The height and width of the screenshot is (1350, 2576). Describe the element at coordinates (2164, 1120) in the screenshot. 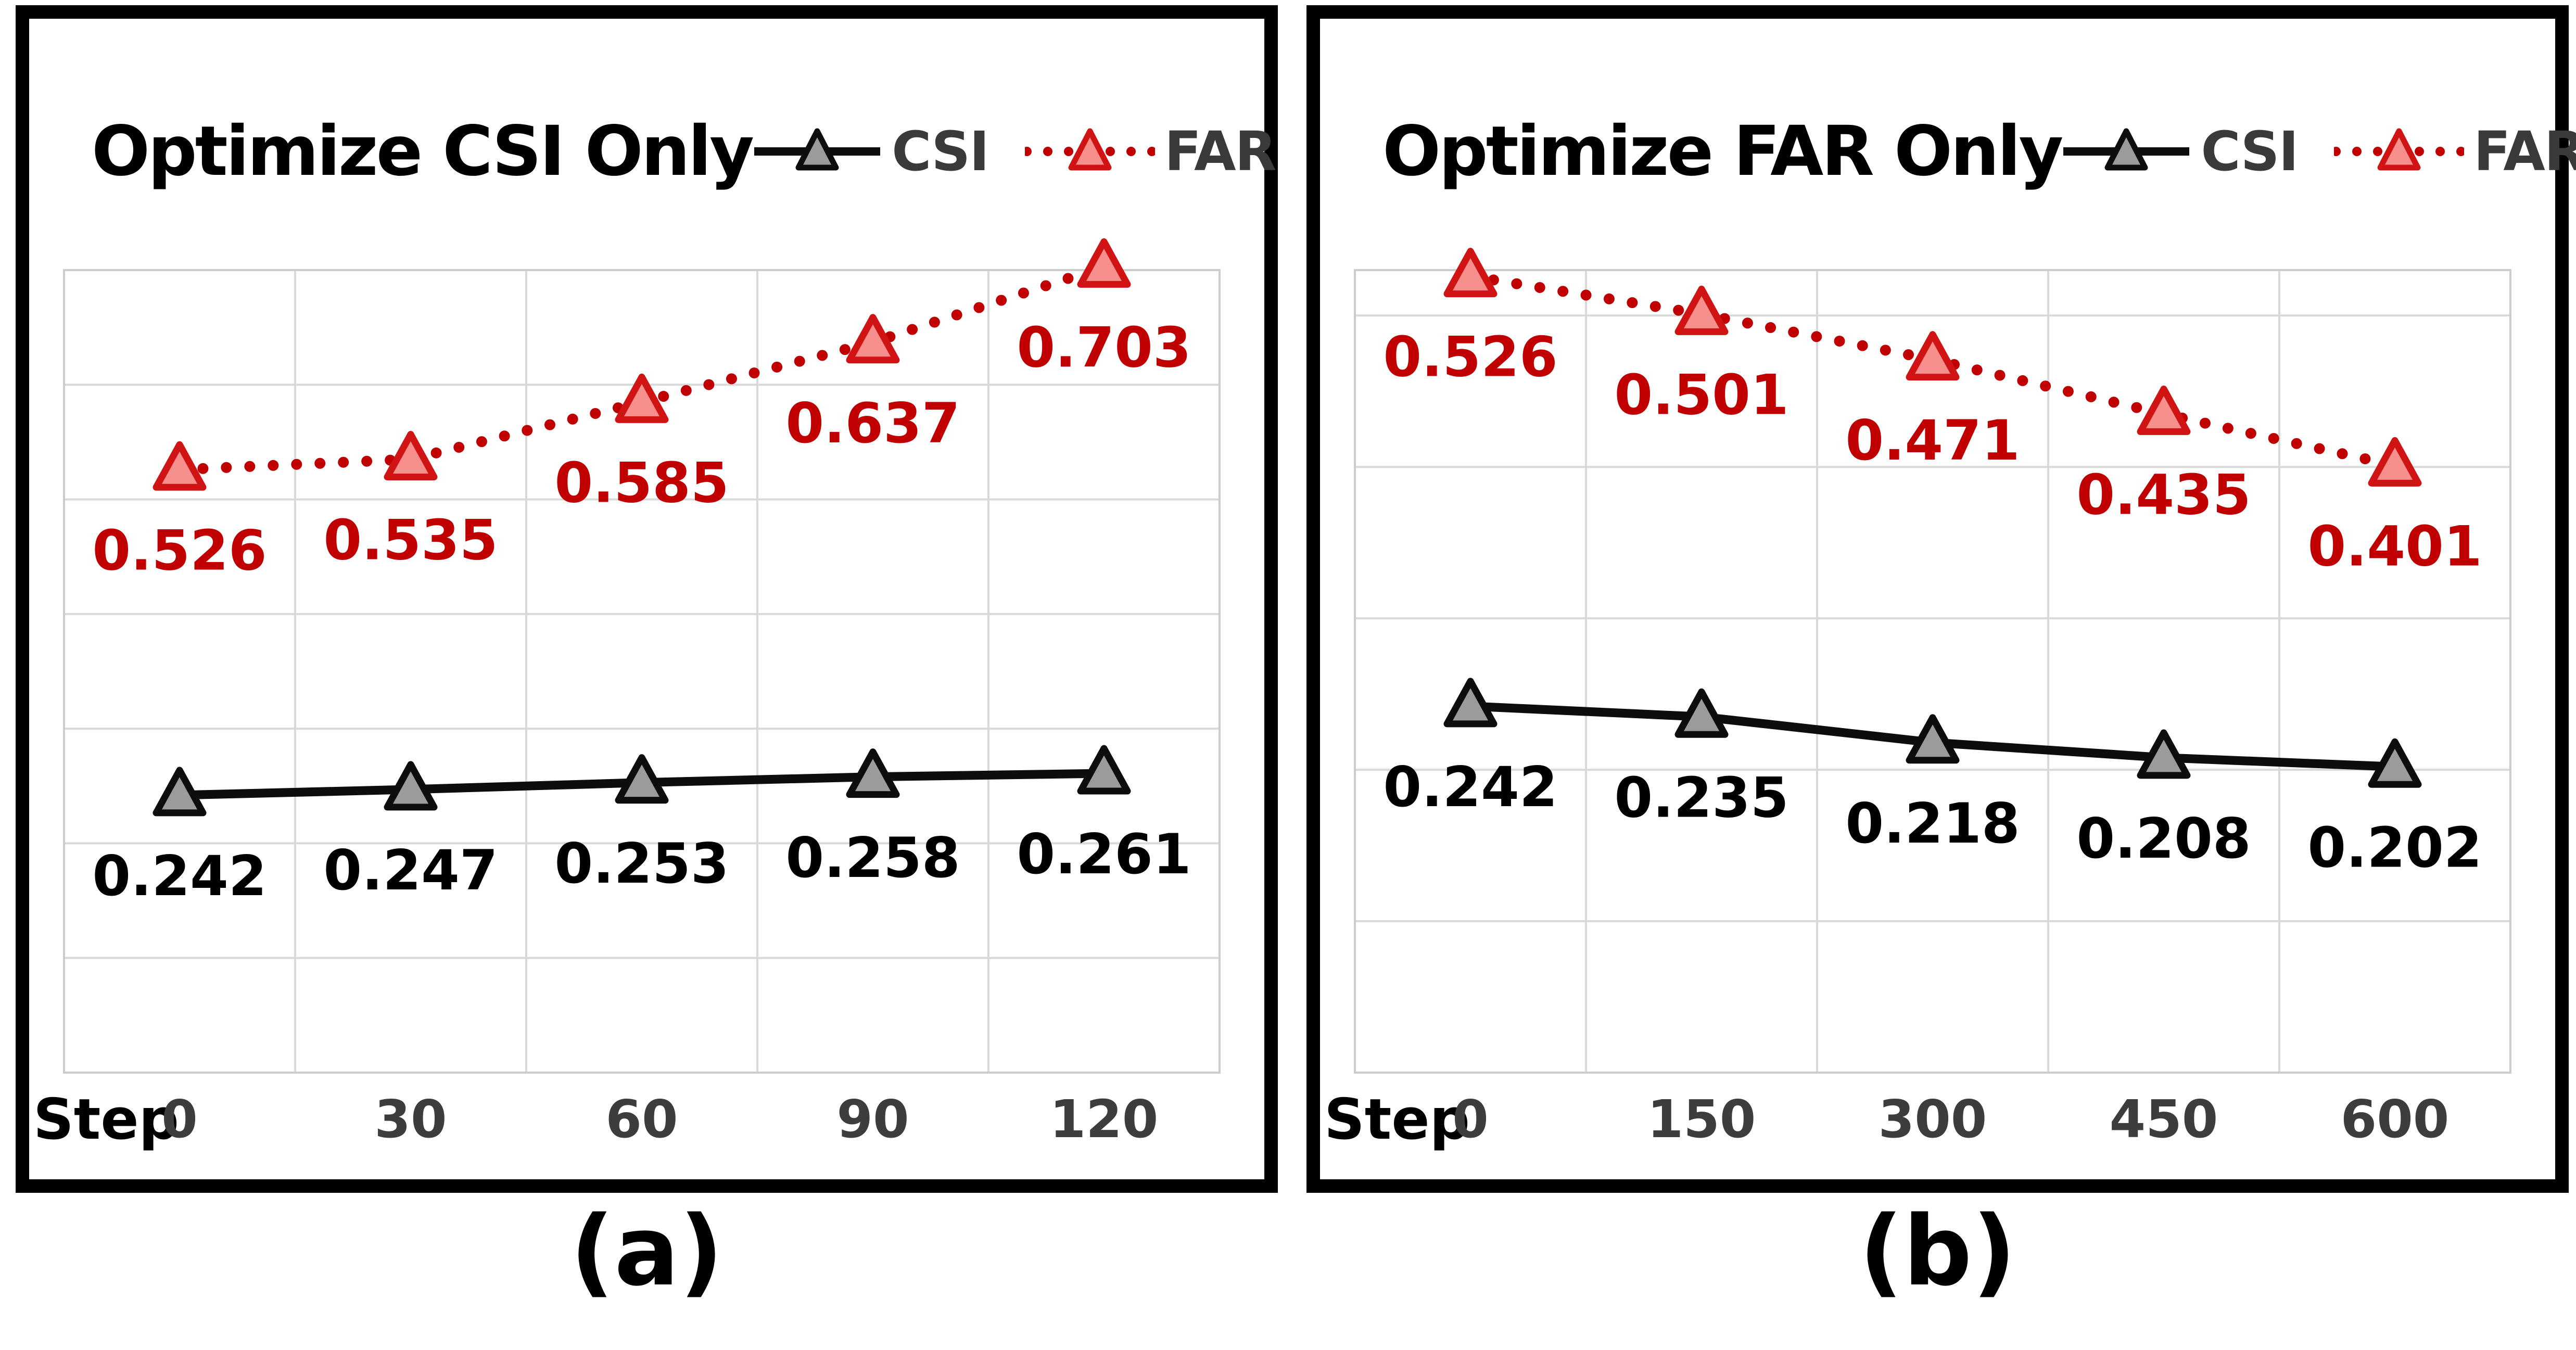

I see `x-tick-label: 450` at that location.